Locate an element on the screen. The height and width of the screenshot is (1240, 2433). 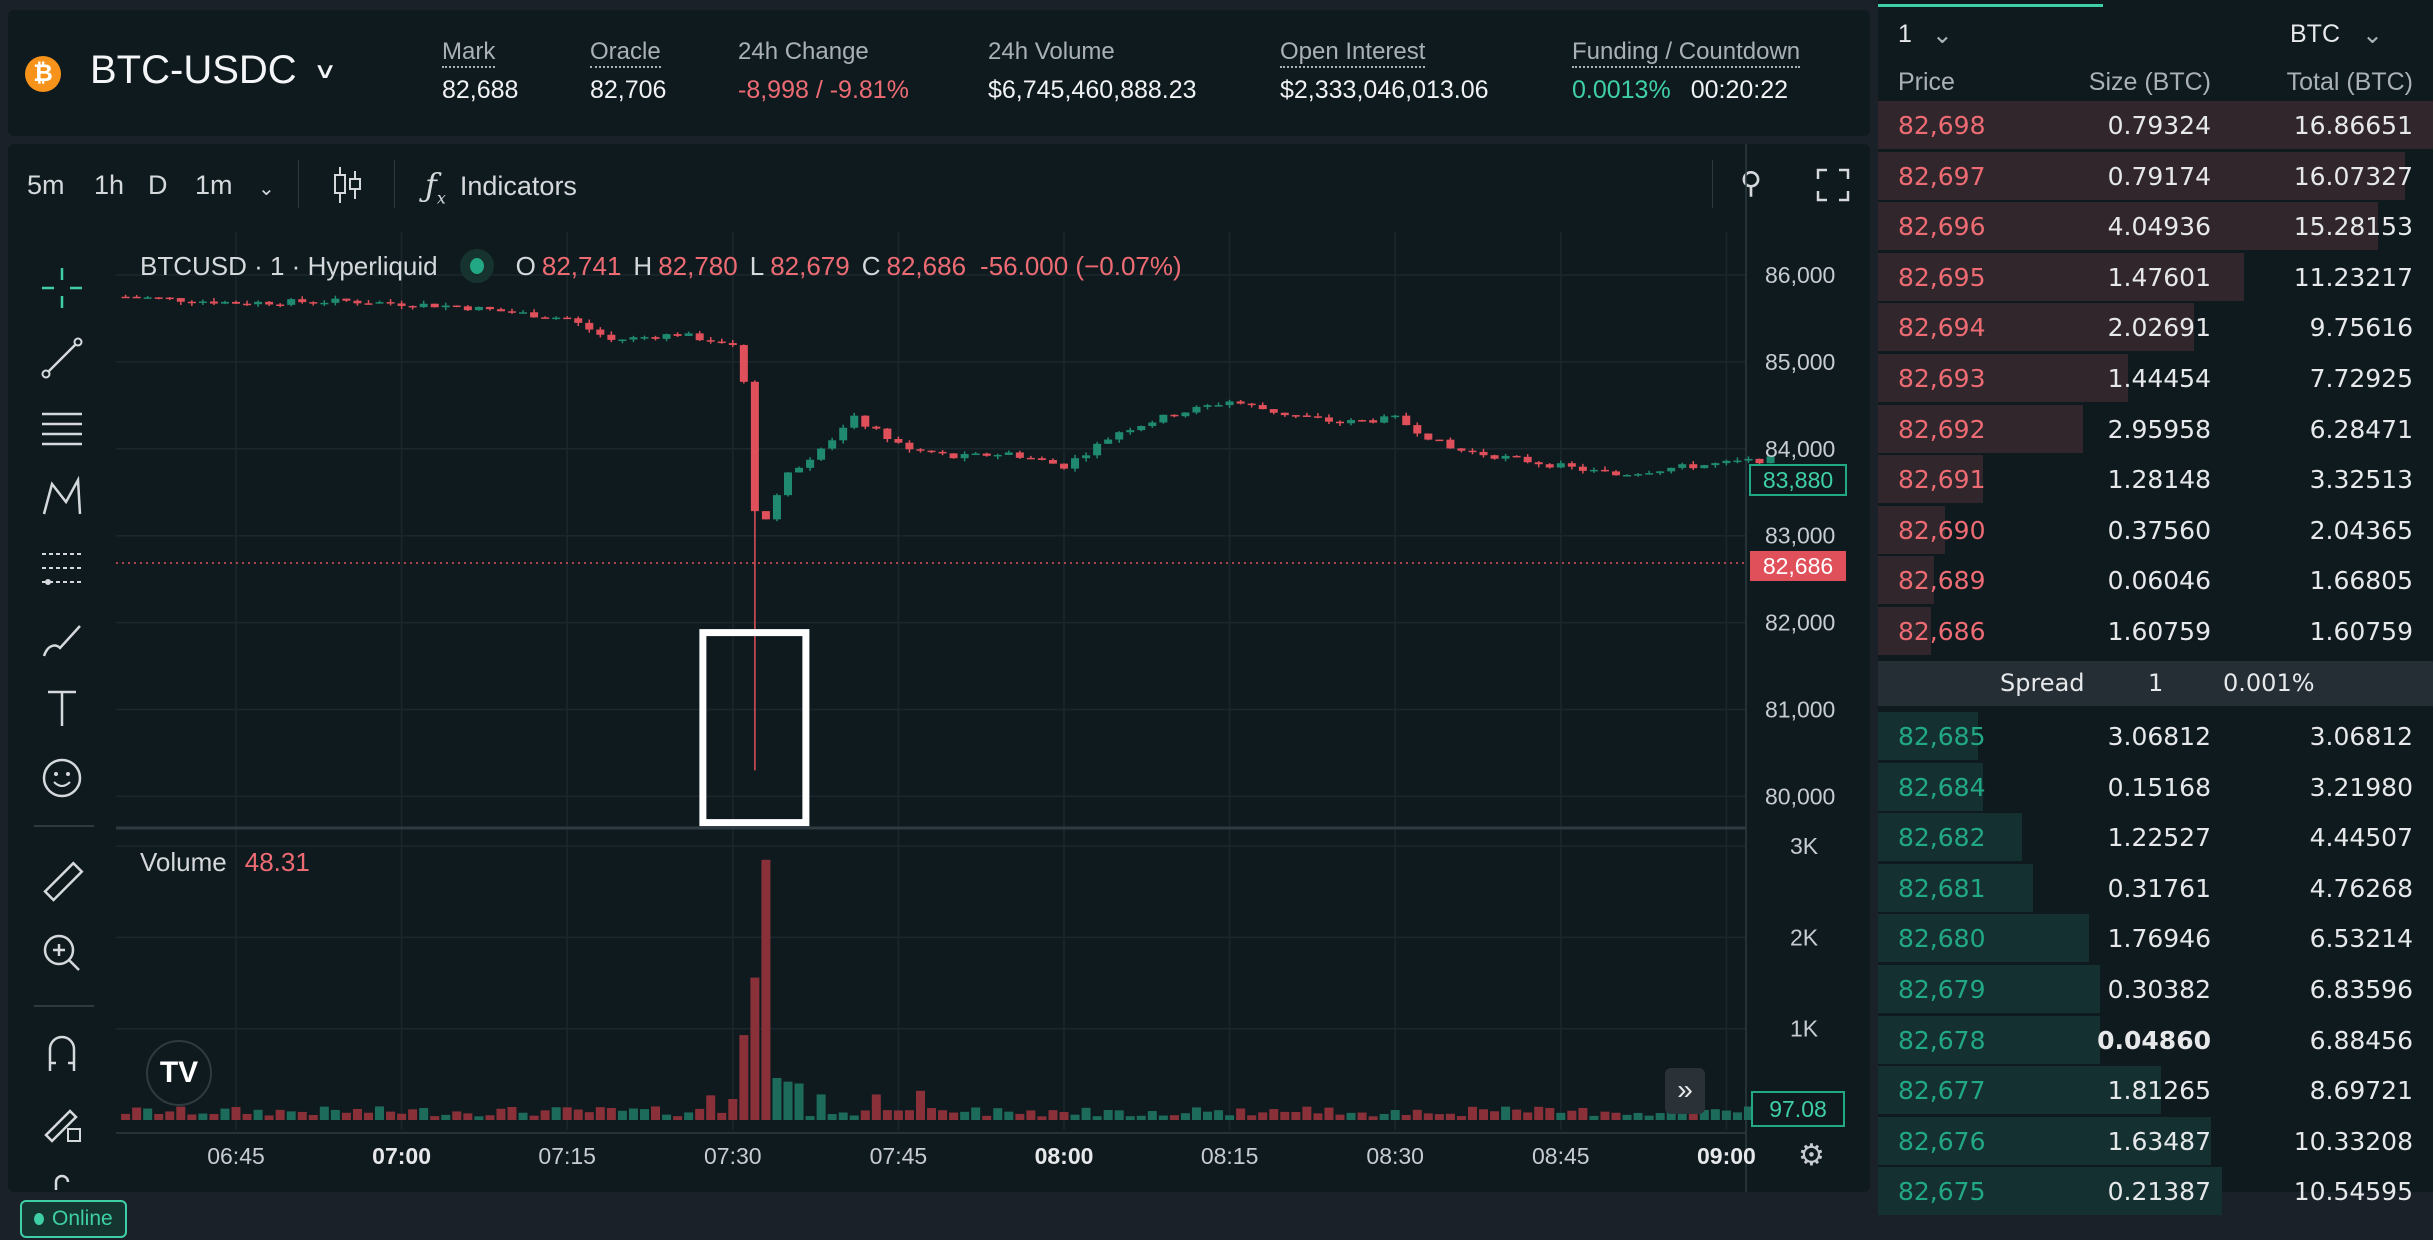
brush-icon is located at coordinates (62, 638).